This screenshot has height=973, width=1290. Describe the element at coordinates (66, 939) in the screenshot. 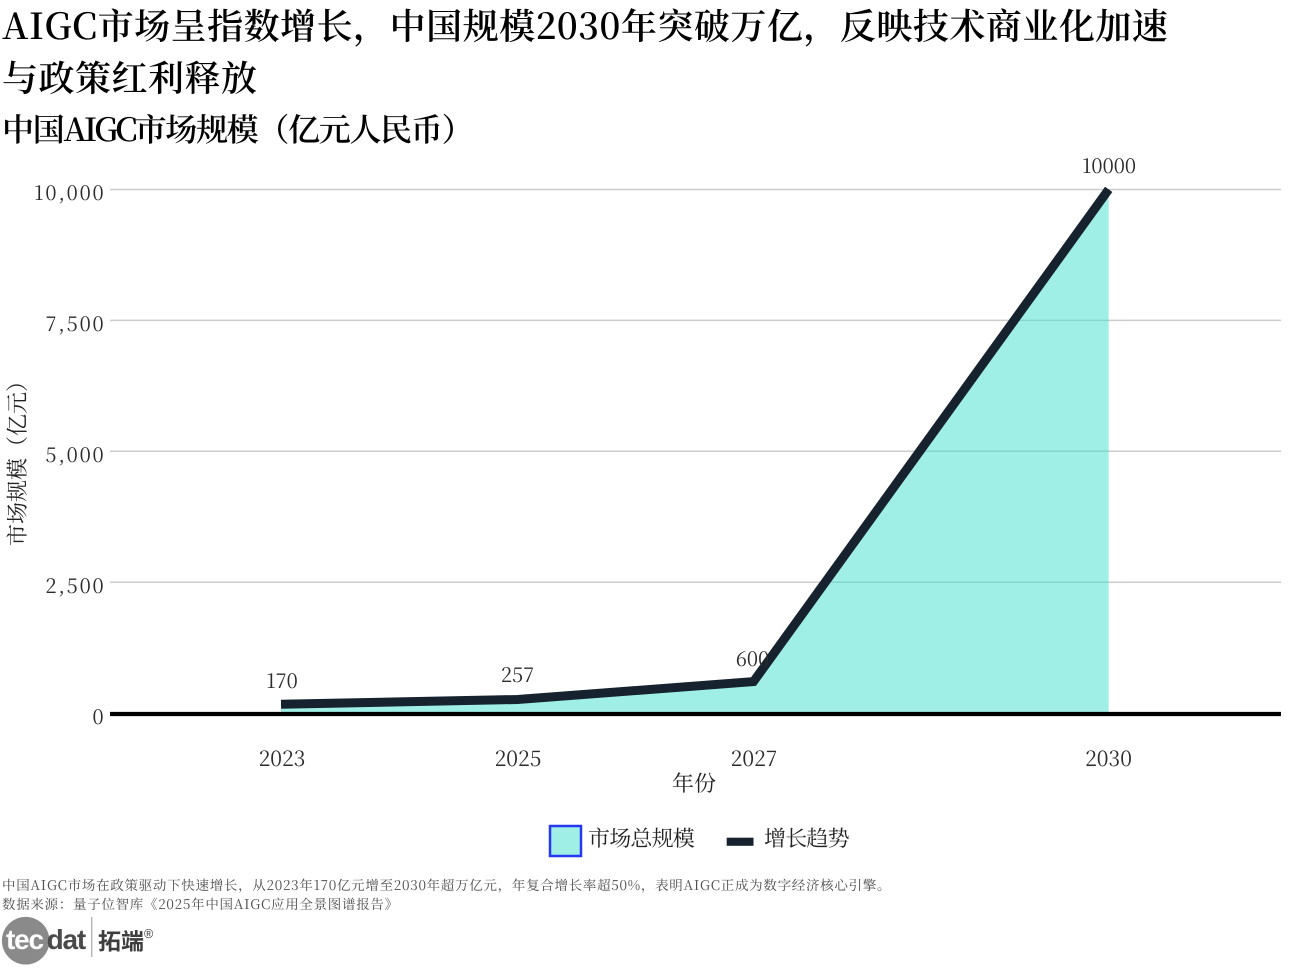

I see `svg-text: dat` at that location.